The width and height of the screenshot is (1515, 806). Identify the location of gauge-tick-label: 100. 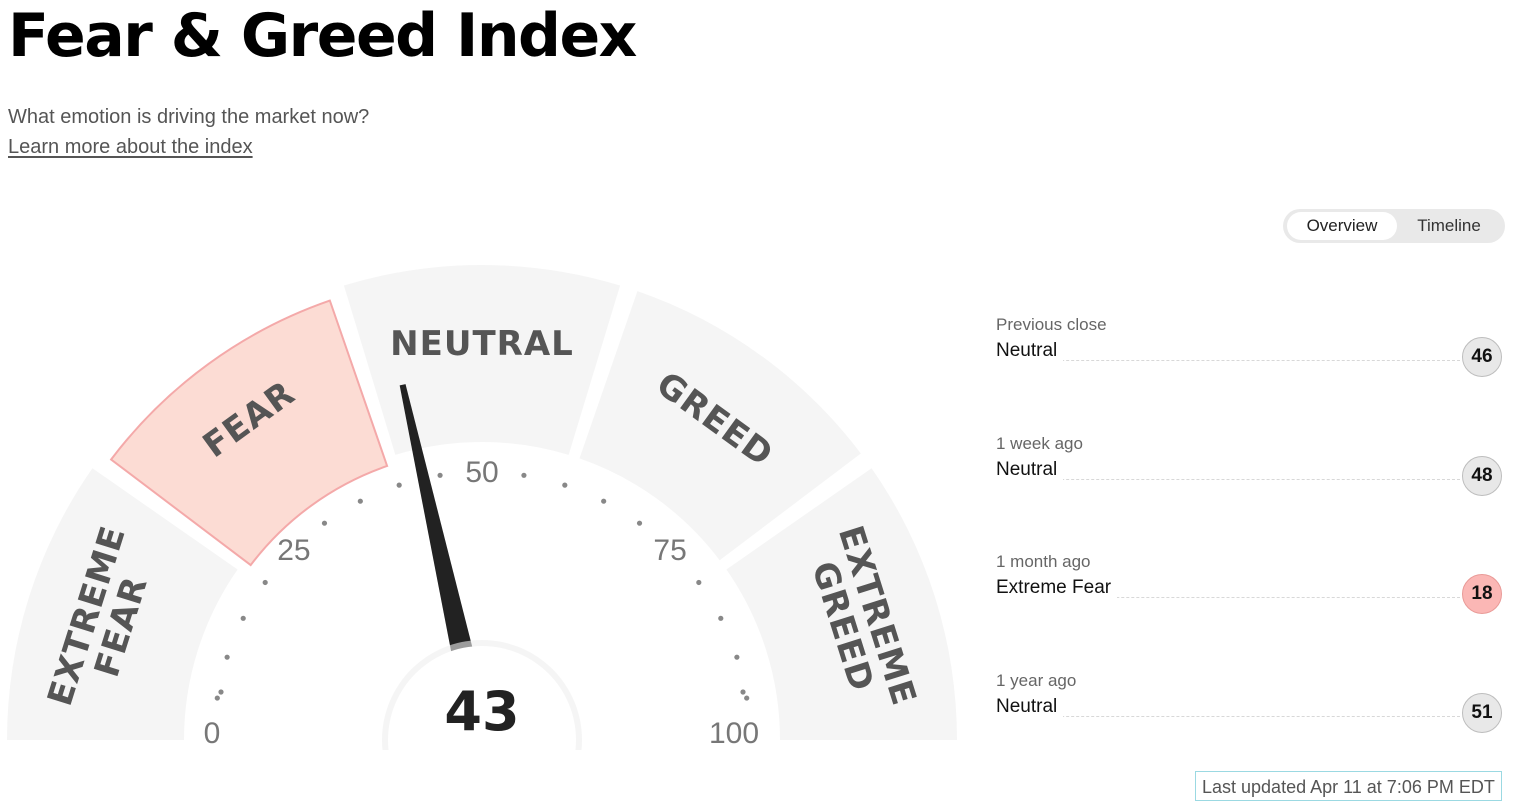
(734, 733).